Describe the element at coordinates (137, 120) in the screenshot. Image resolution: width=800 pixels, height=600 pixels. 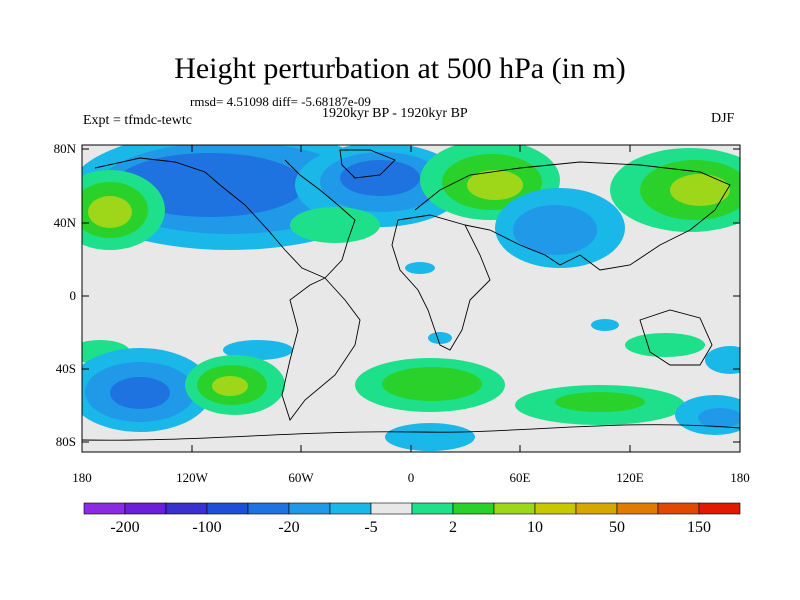
I see `experiment-label: Expt = tfmdc-tewtc` at that location.